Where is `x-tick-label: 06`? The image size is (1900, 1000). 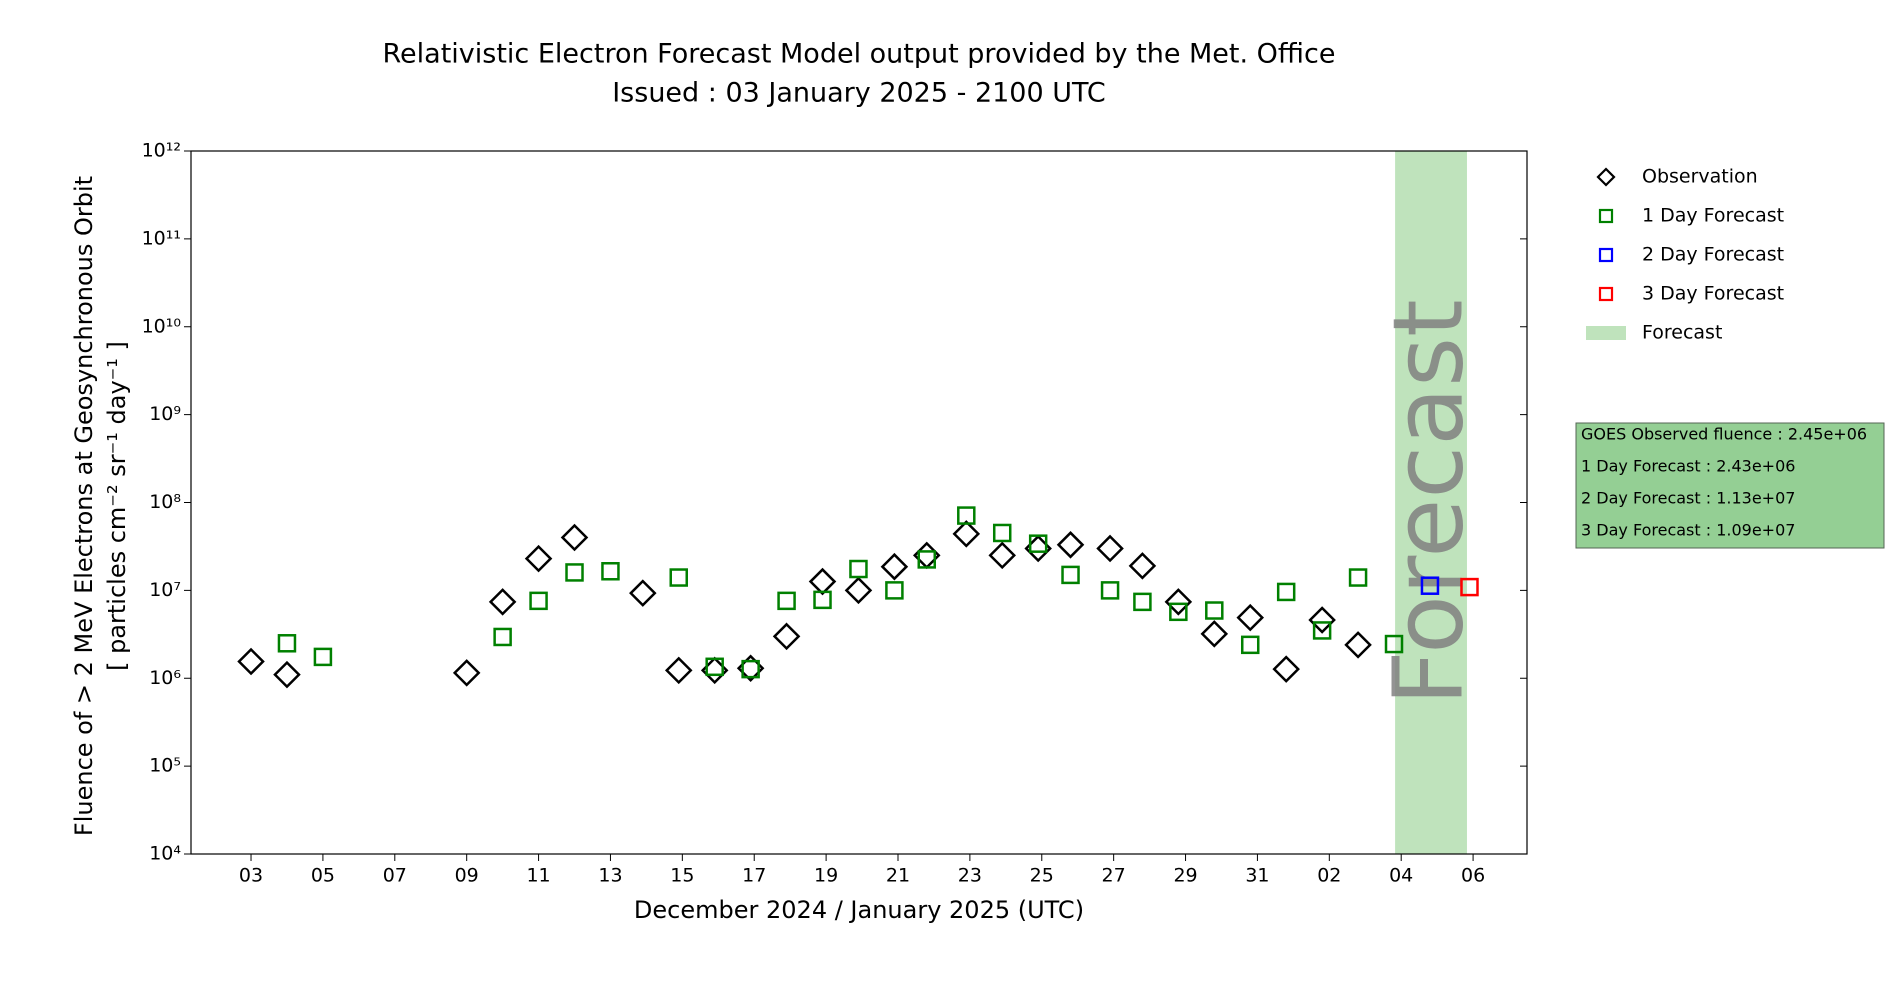
x-tick-label: 06 is located at coordinates (1473, 876).